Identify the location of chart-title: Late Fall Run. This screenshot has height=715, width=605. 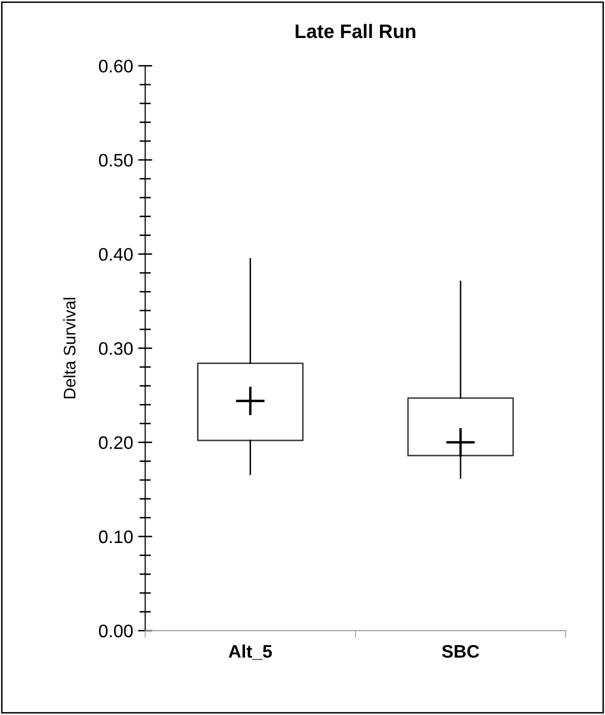
(356, 31).